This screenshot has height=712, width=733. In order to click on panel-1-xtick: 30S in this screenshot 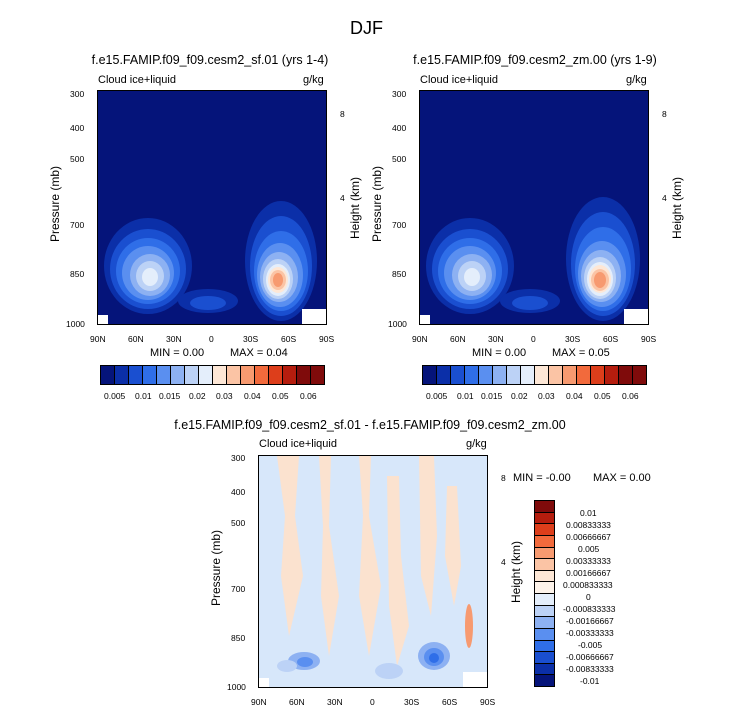, I will do `click(251, 339)`.